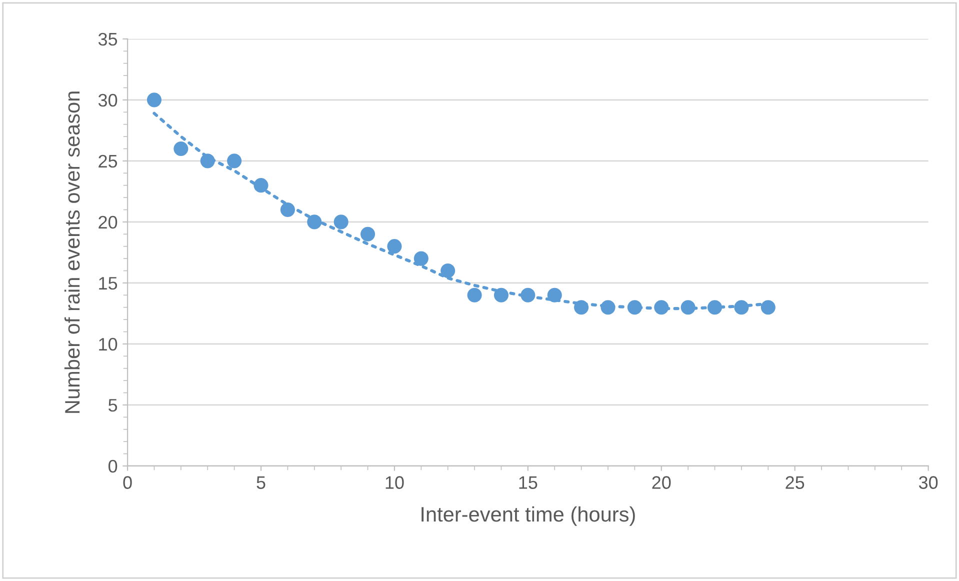 This screenshot has width=959, height=581. Describe the element at coordinates (928, 482) in the screenshot. I see `x-tick-label: 30` at that location.